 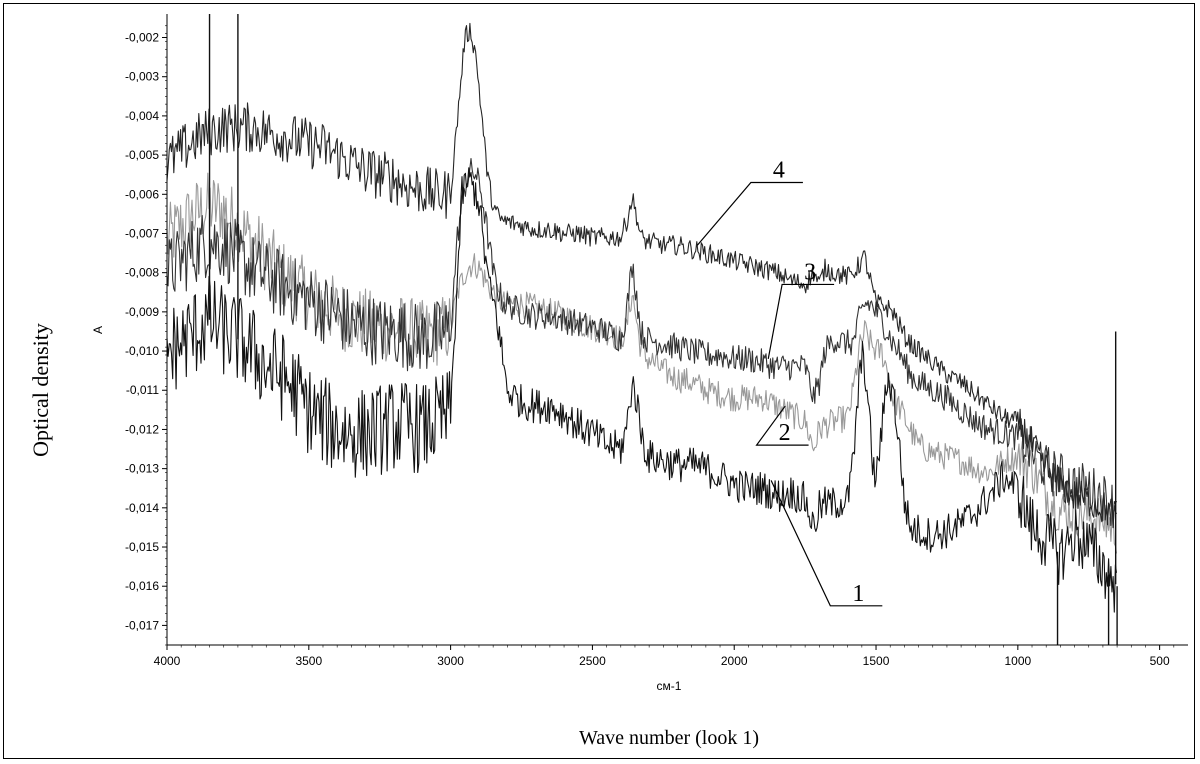 What do you see at coordinates (142, 77) in the screenshot?
I see `y-tick-label: -0,003` at bounding box center [142, 77].